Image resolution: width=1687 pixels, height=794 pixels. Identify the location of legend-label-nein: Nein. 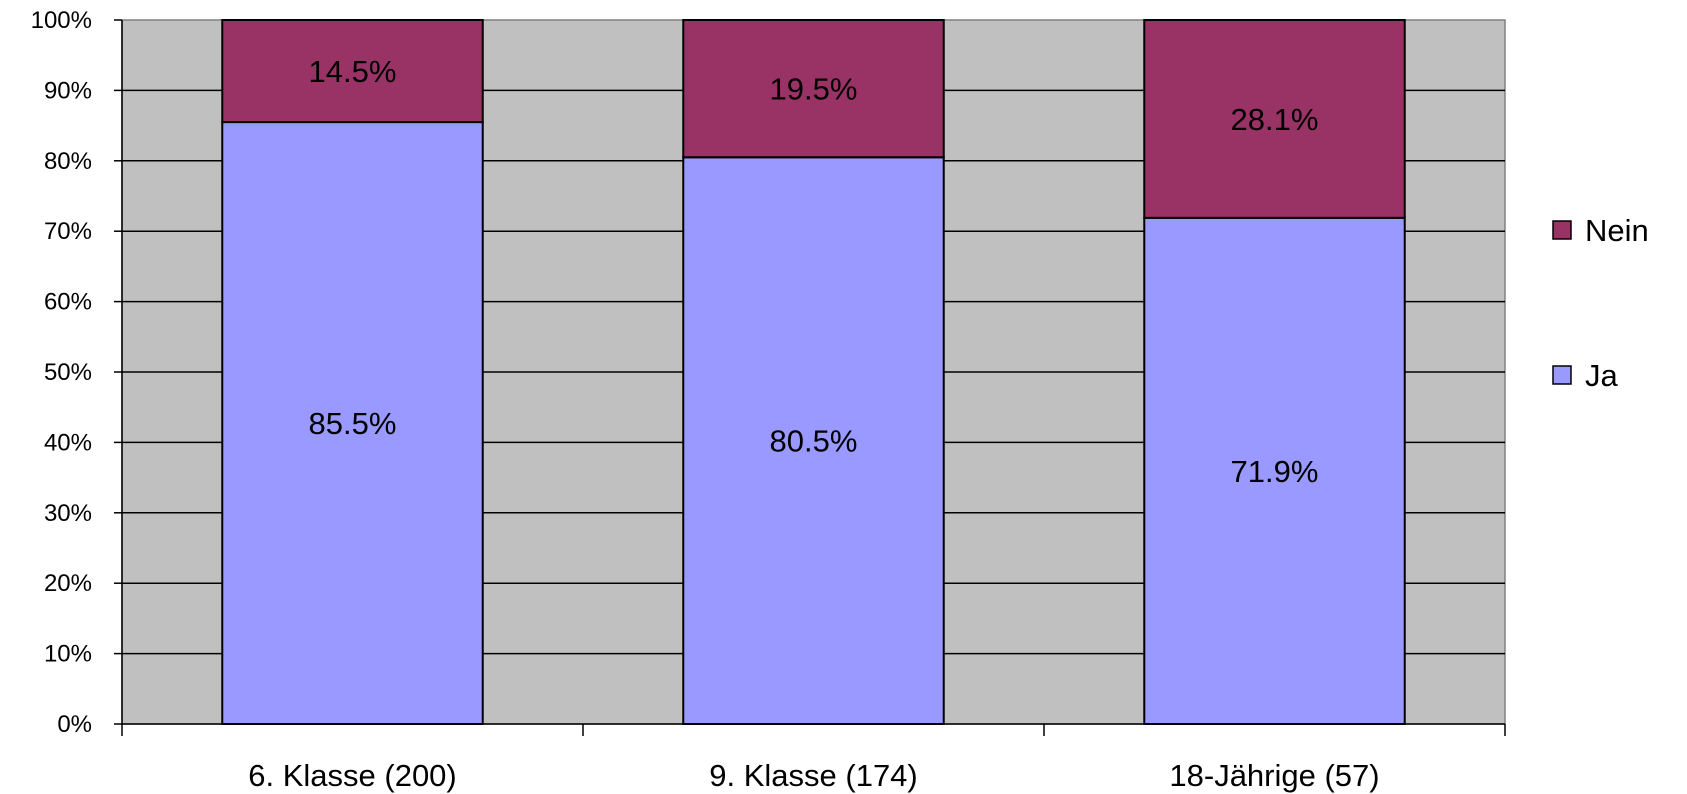
(1617, 230).